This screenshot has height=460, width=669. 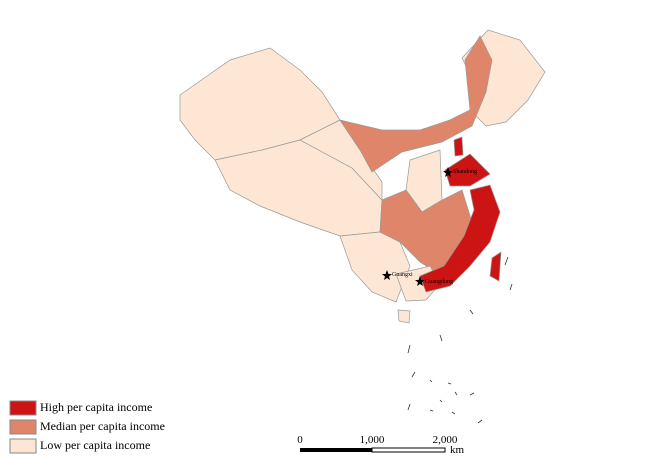 I want to click on place-label: Shandong, so click(x=465, y=172).